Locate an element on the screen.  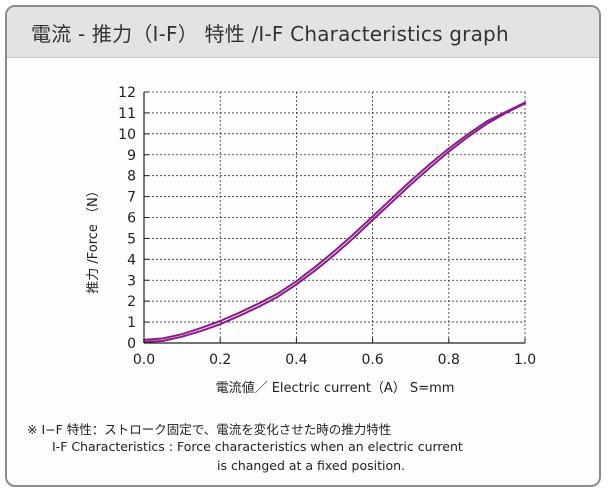
y-tick-label: 7 is located at coordinates (131, 198).